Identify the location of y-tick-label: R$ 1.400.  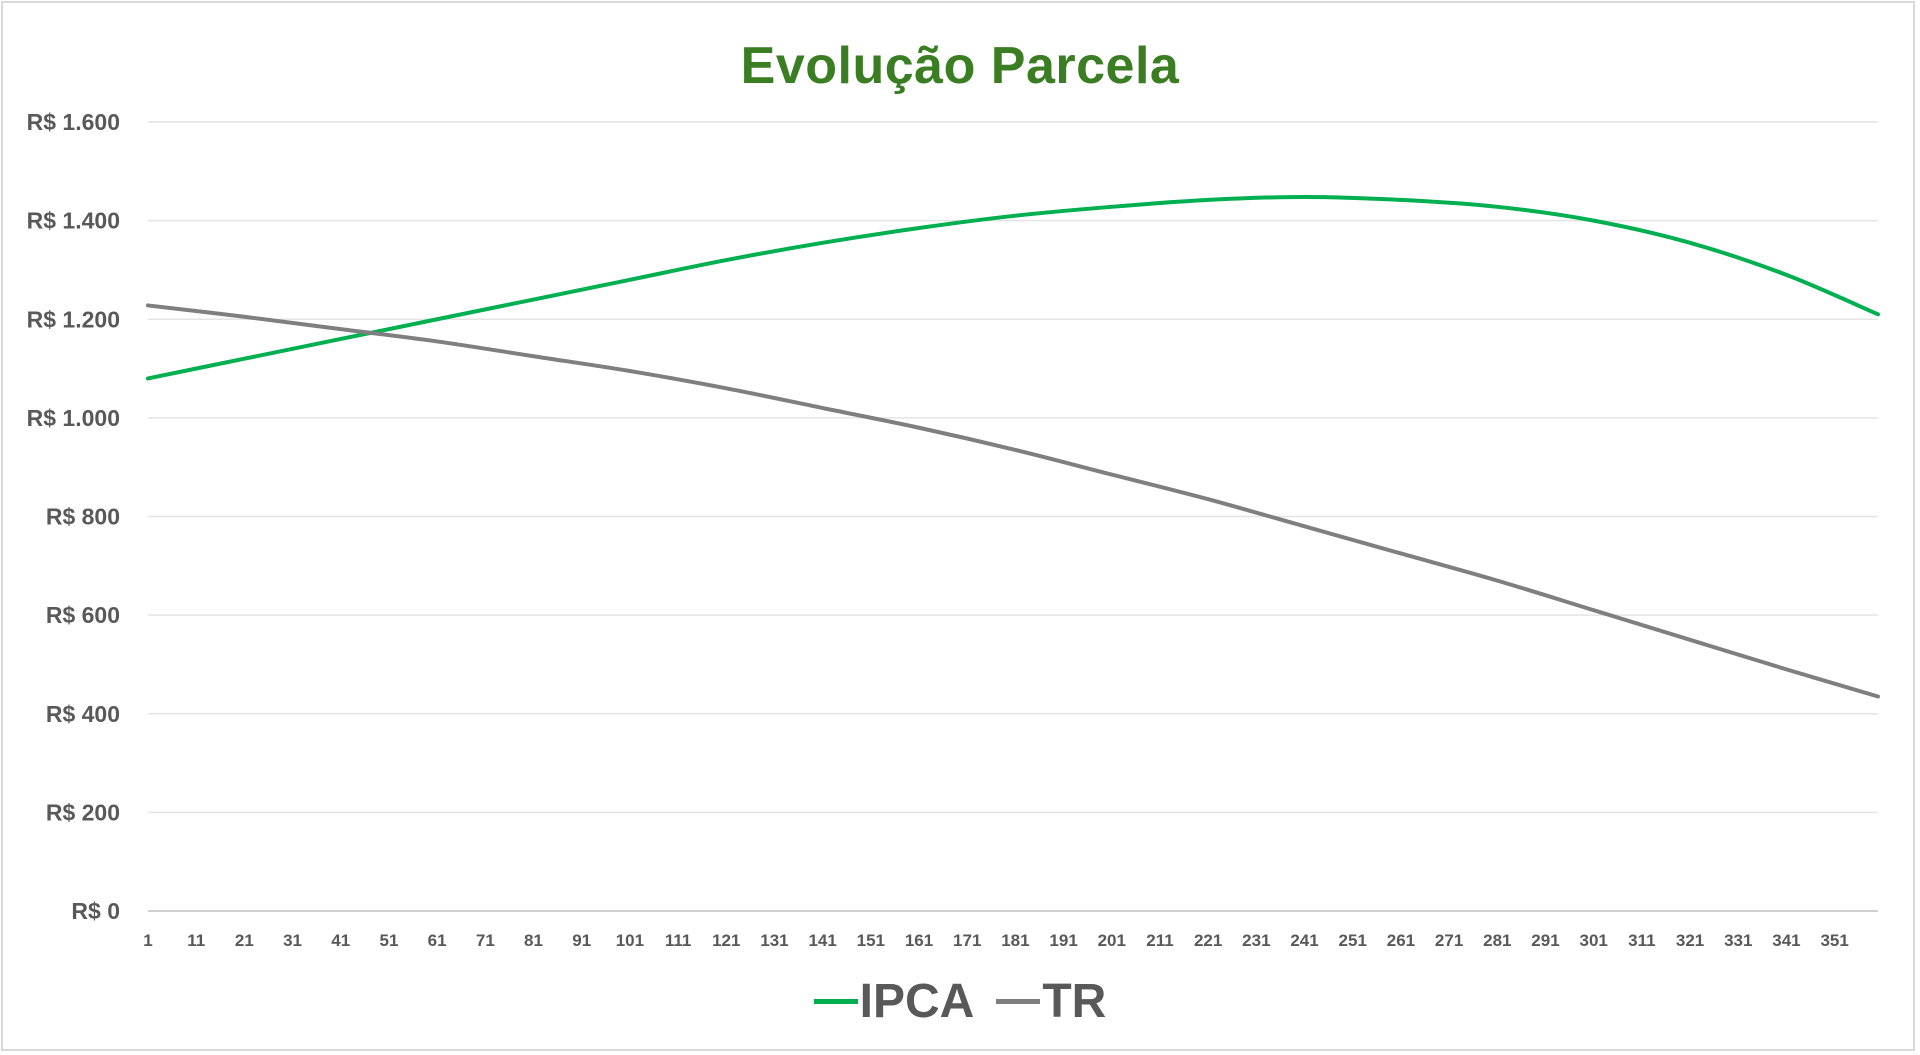
(73, 221).